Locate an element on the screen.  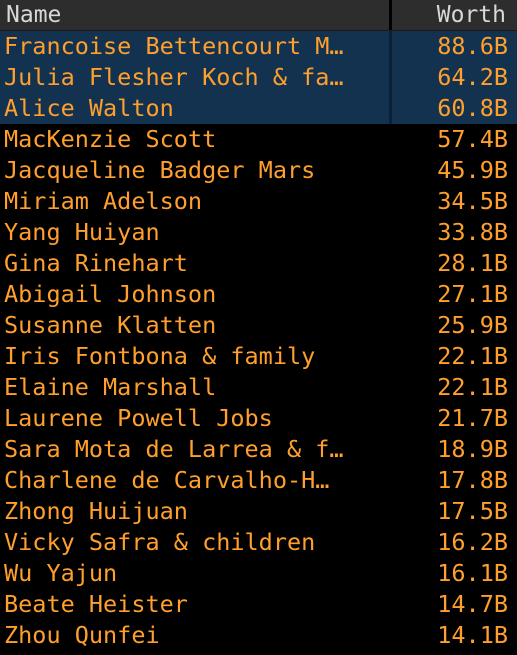
name-cell: Laurene Powell Jobs is located at coordinates (196, 418).